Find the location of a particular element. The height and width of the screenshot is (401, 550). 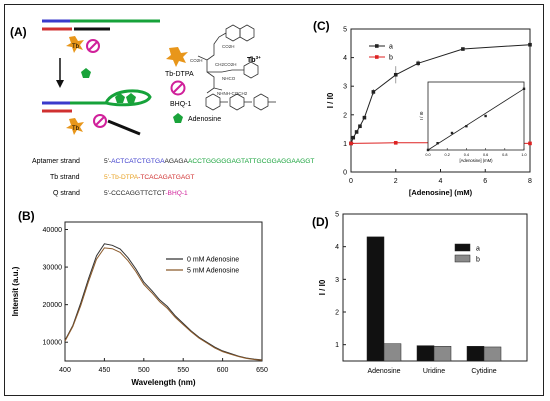

adenosine-legend-icon is located at coordinates (178, 118).